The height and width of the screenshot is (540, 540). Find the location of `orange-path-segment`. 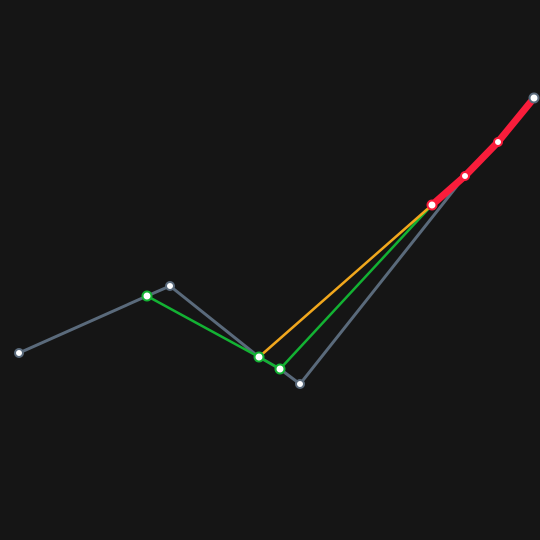

orange-path-segment is located at coordinates (345, 281).